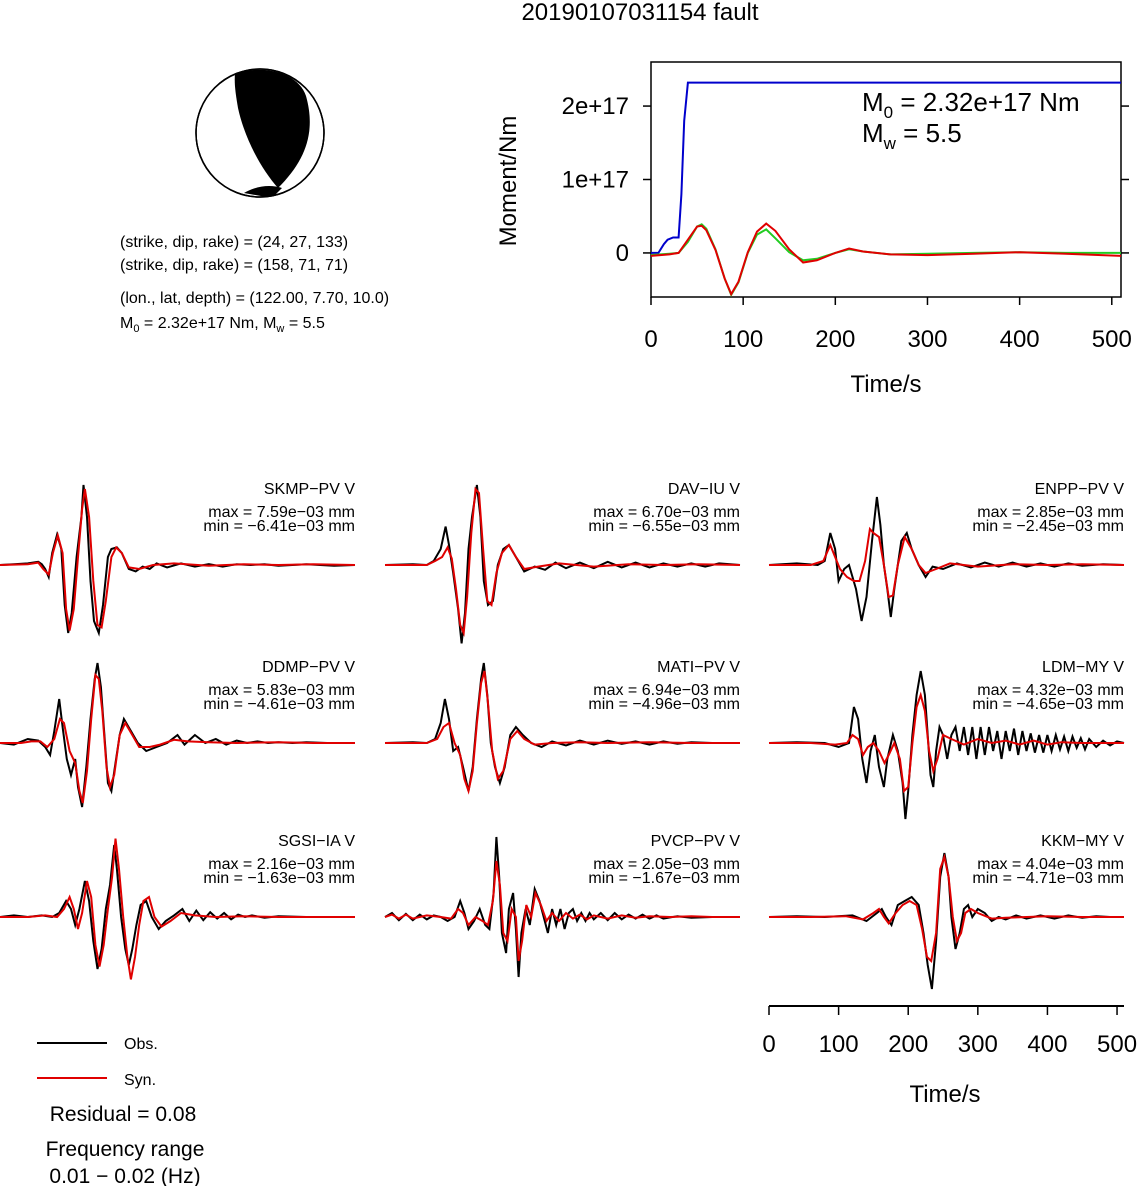  Describe the element at coordinates (622, 253) in the screenshot. I see `moment-y-tick-label: 0` at that location.